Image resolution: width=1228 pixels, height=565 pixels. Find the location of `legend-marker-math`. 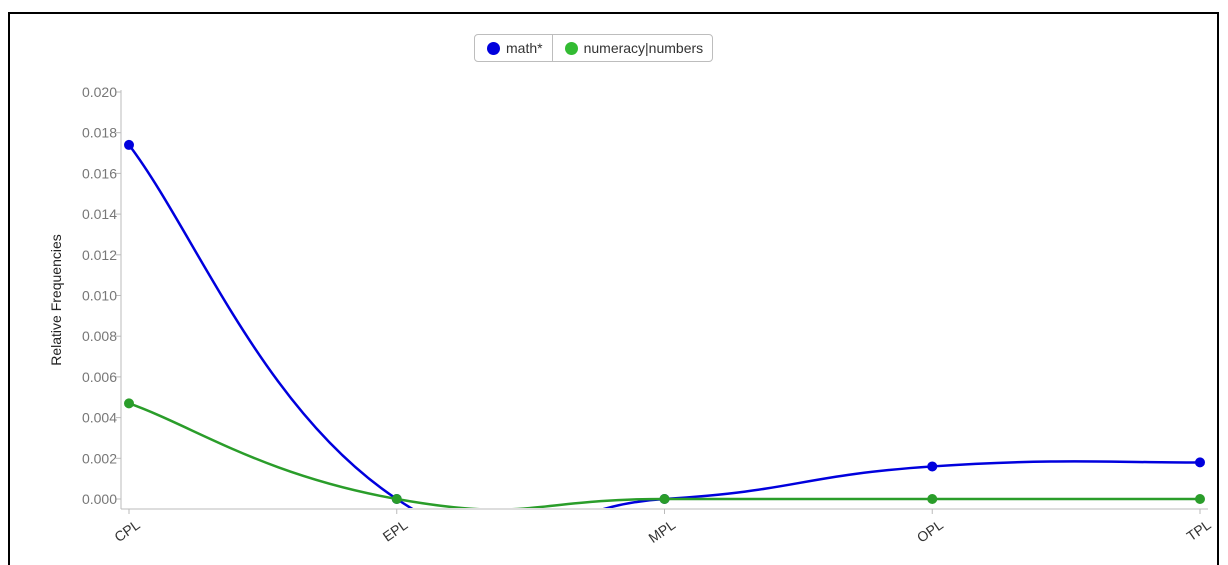

legend-marker-math is located at coordinates (493, 48).